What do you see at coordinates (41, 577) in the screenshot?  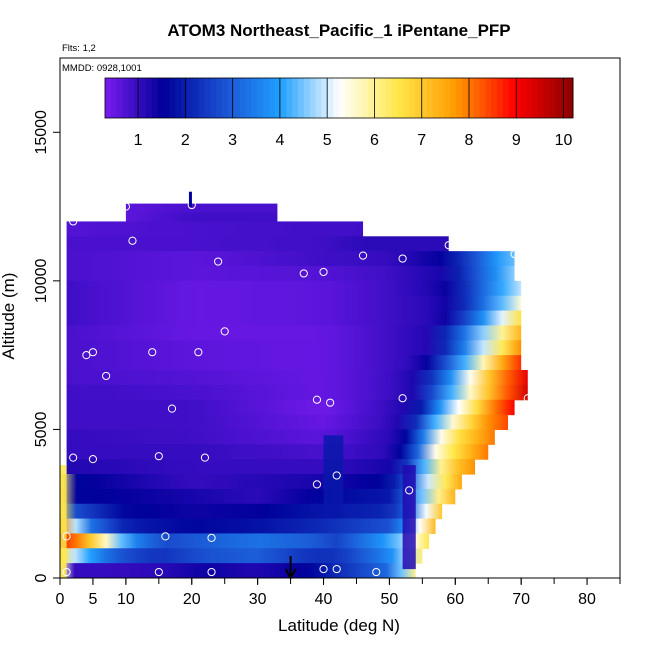 I see `y-axis-tick-label: 0` at bounding box center [41, 577].